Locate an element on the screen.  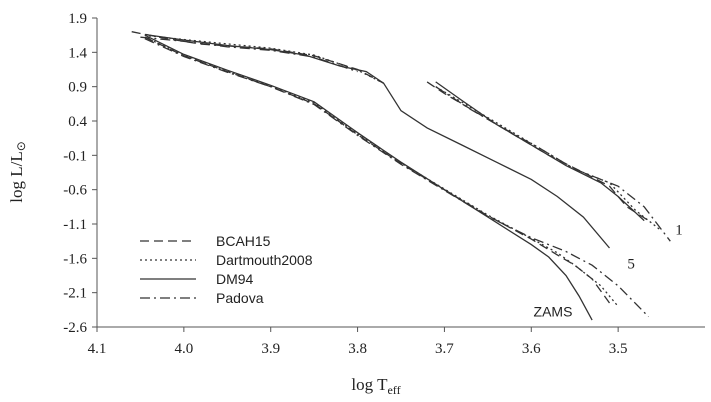
x-axis-label: log Teff is located at coordinates (375, 386).